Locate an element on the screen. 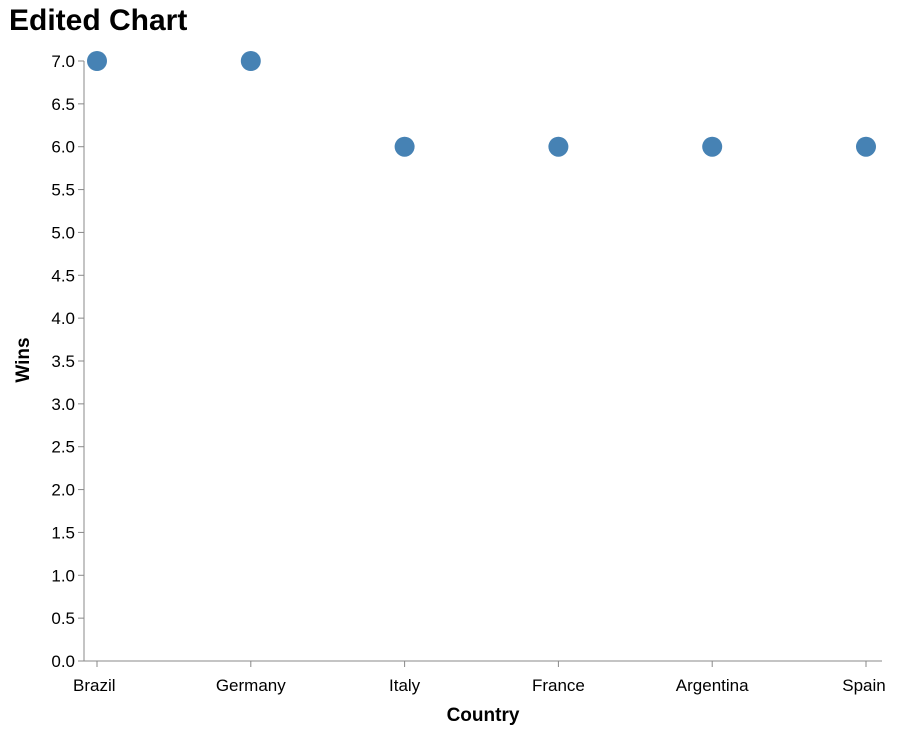  y-tick-label: 4.0 is located at coordinates (63, 318).